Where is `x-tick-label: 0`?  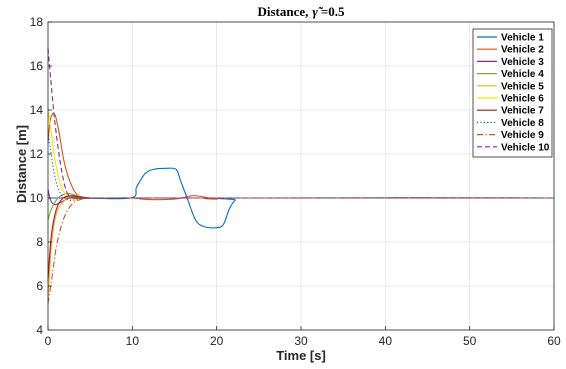
x-tick-label: 0 is located at coordinates (48, 341).